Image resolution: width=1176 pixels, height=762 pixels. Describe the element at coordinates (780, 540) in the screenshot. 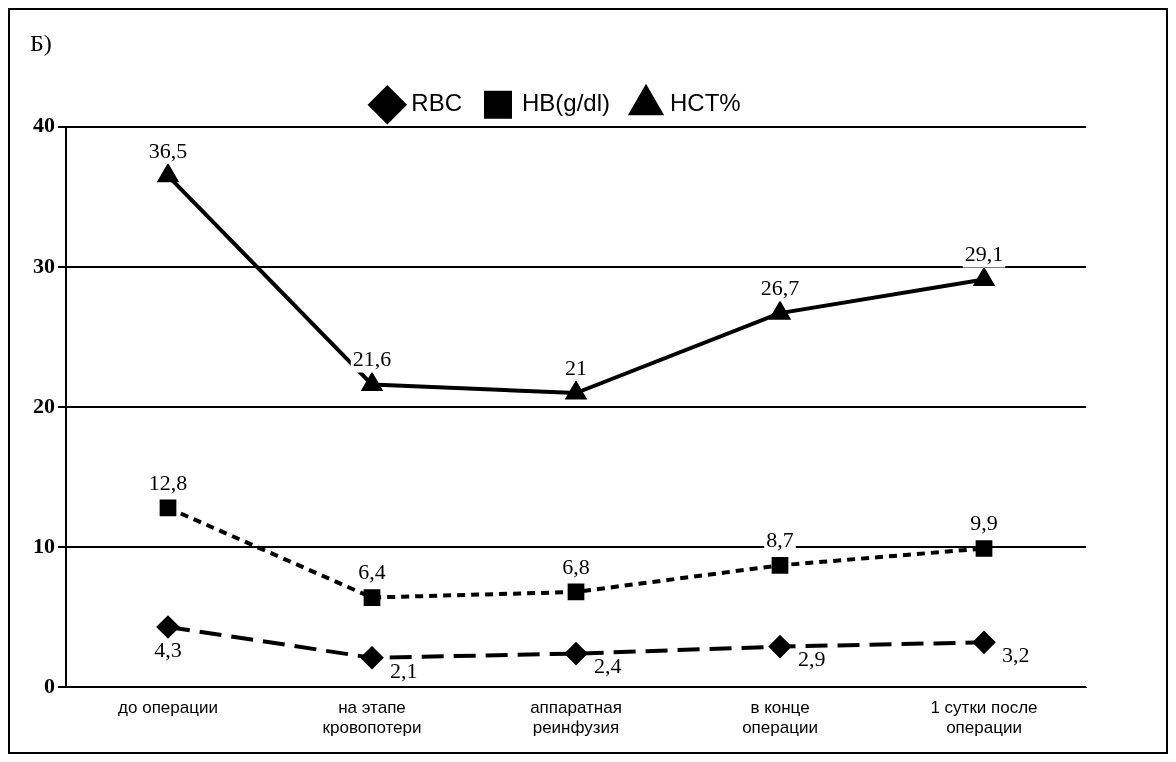

I see `data-label: 8,7` at that location.